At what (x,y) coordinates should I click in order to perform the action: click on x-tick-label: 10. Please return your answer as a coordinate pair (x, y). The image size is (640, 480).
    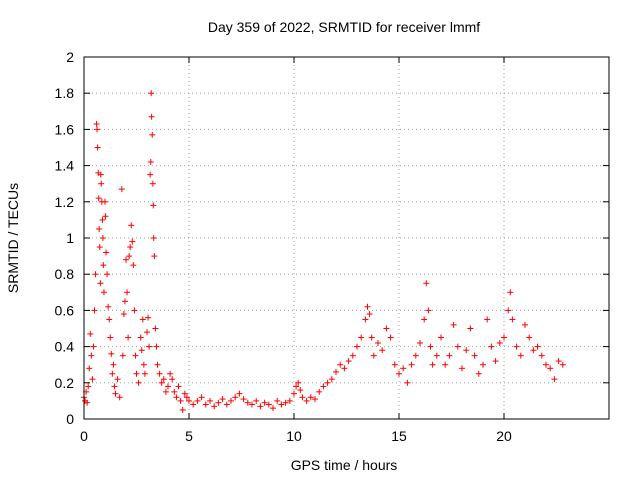
    Looking at the image, I should click on (294, 436).